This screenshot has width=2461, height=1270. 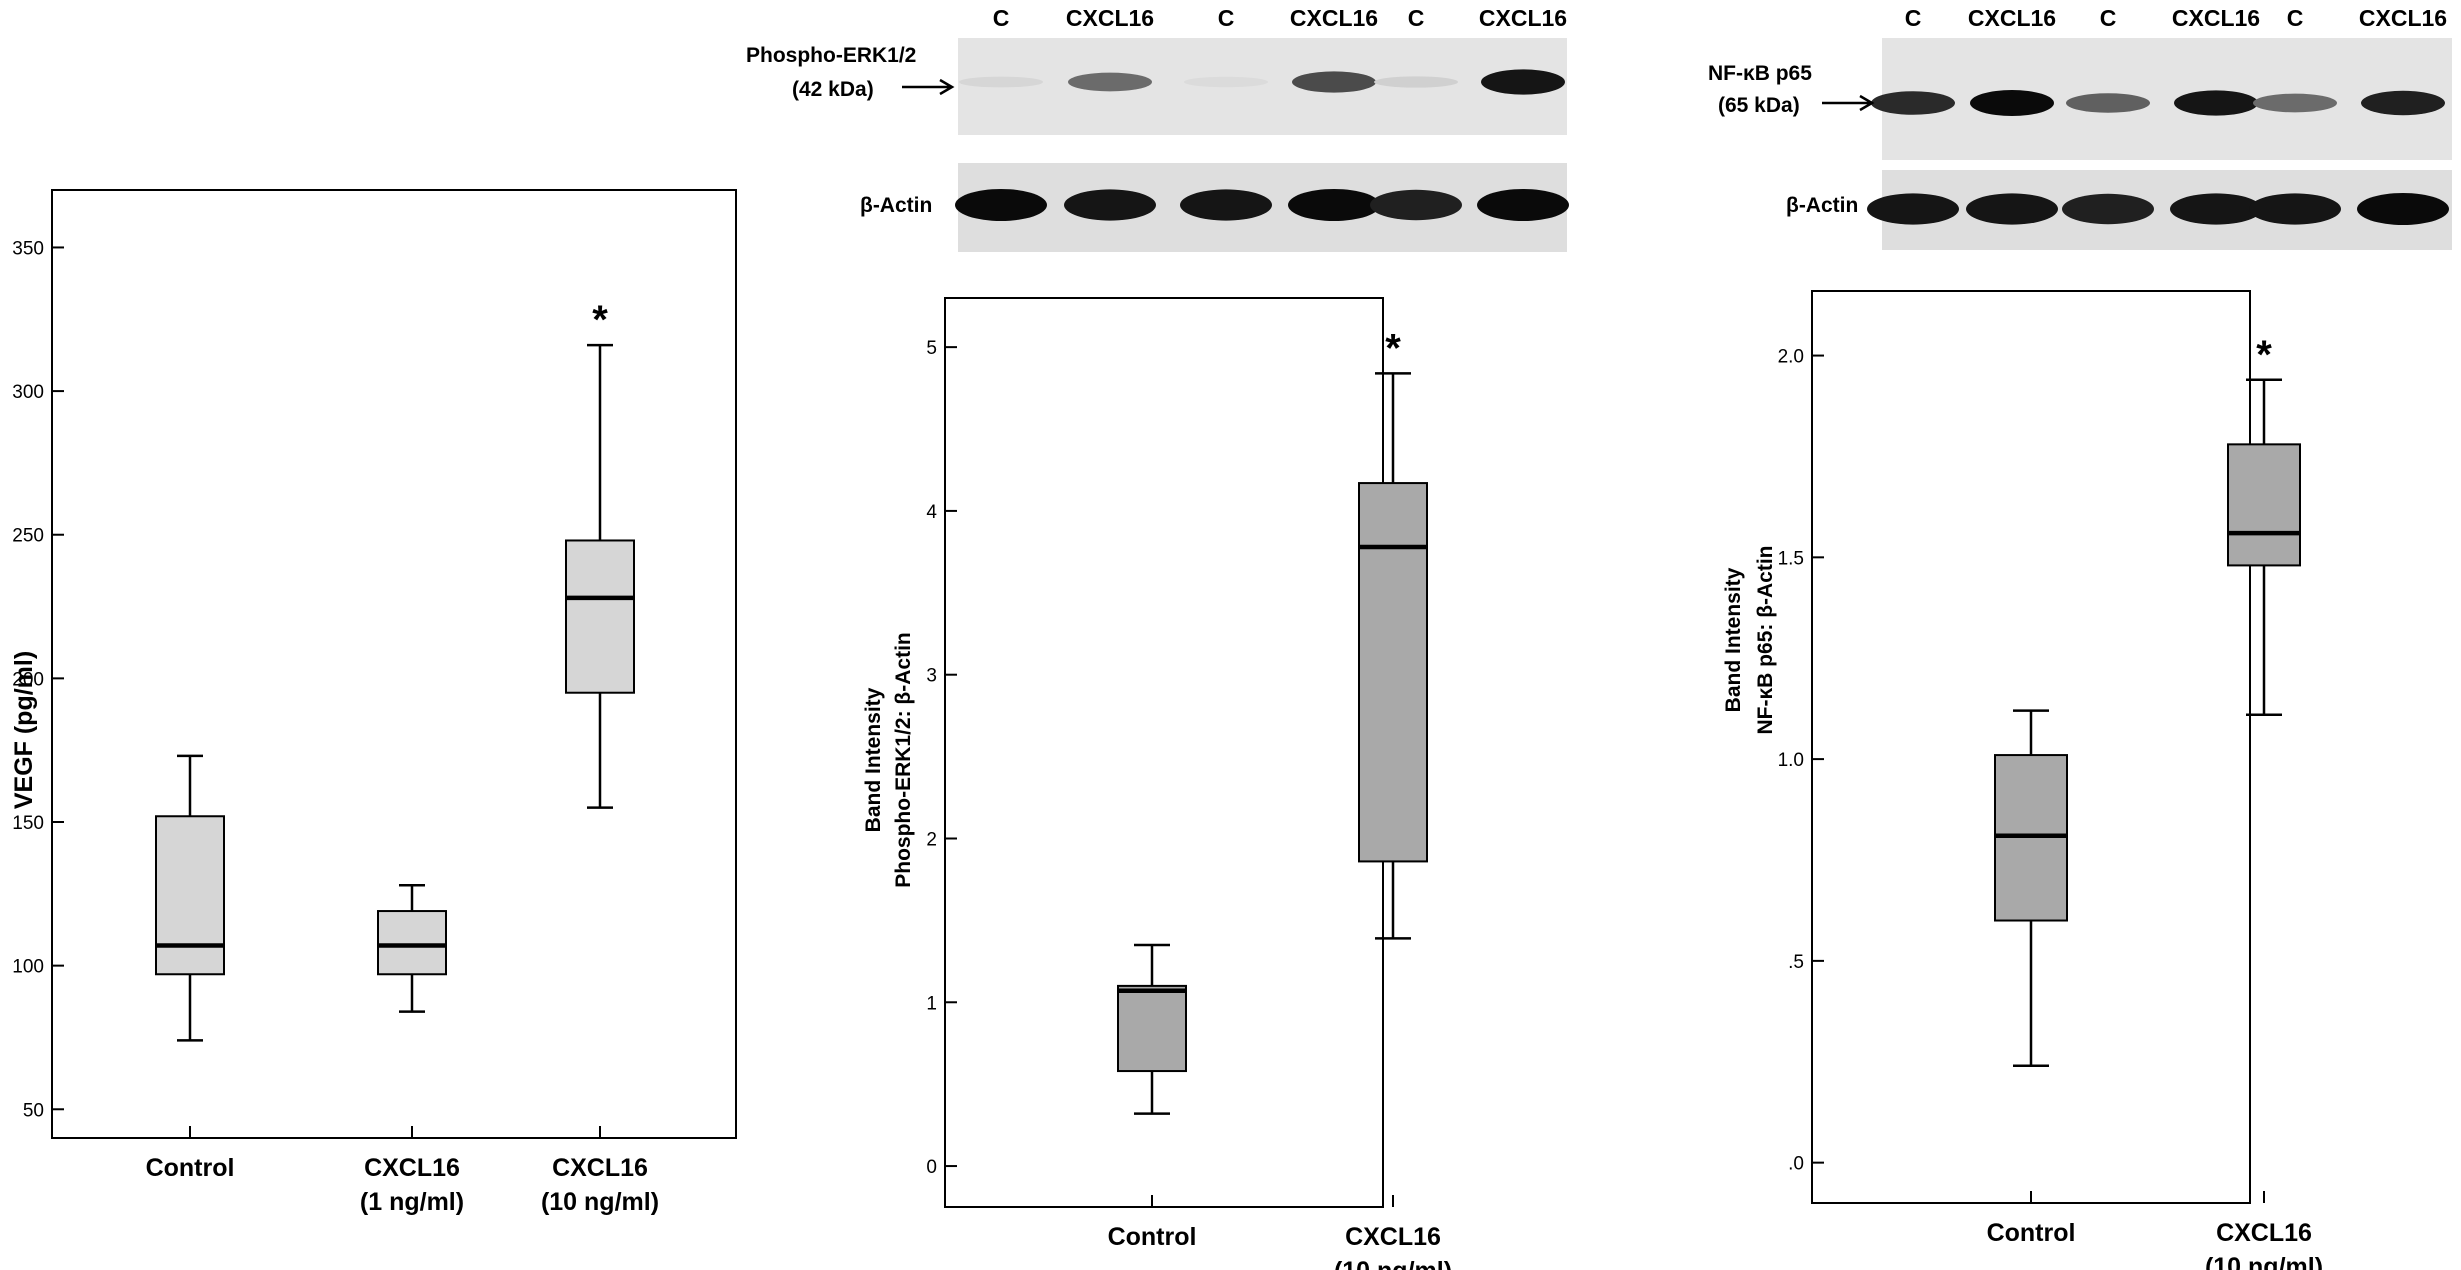 What do you see at coordinates (2159, 127) in the screenshot?
I see `nfkb-western-blot: C CXCL16 C CXCL16 C CXCL16` at bounding box center [2159, 127].